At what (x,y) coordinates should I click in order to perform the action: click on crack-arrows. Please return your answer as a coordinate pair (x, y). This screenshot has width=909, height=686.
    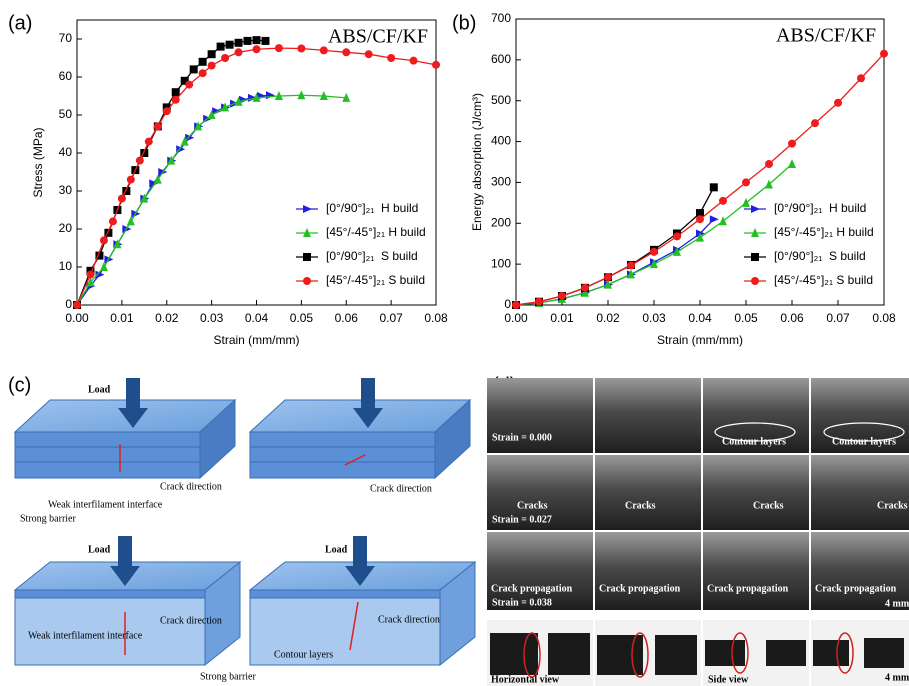
    Looking at the image, I should click on (242, 549).